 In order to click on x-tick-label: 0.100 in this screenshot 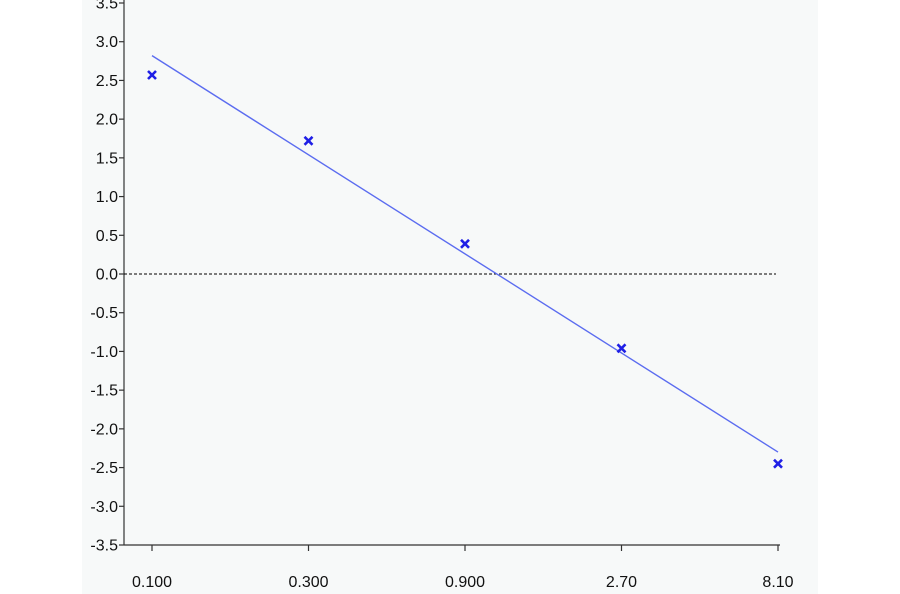, I will do `click(152, 582)`.